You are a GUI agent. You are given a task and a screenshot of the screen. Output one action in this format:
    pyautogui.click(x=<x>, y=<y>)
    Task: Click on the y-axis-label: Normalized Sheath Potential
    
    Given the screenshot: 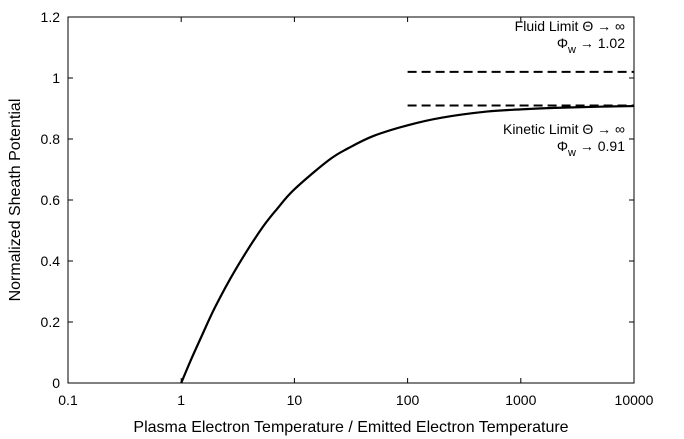 What is the action you would take?
    pyautogui.click(x=15, y=200)
    